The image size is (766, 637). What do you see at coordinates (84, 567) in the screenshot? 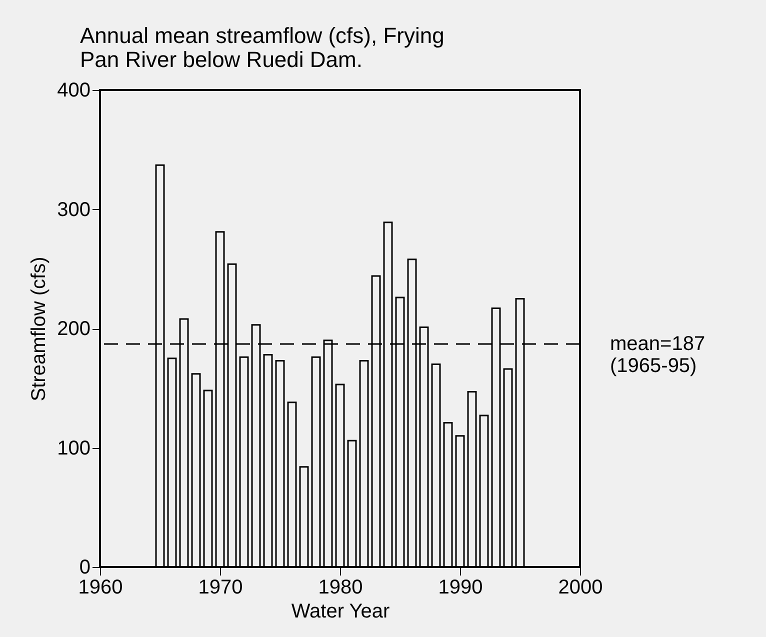
I see `y-tick-label: 0` at bounding box center [84, 567].